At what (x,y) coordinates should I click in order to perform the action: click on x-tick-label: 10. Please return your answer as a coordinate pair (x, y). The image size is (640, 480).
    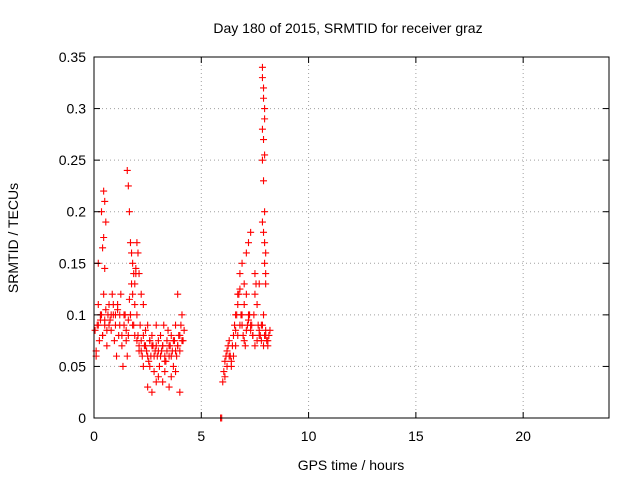
    Looking at the image, I should click on (309, 436).